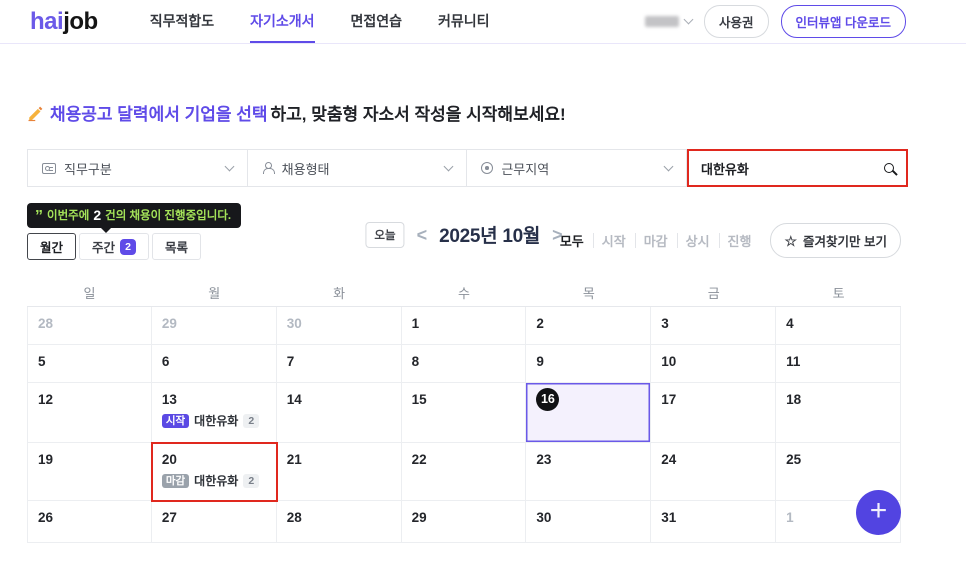 The width and height of the screenshot is (966, 584). What do you see at coordinates (47, 21) in the screenshot?
I see `logo-hai: hai` at bounding box center [47, 21].